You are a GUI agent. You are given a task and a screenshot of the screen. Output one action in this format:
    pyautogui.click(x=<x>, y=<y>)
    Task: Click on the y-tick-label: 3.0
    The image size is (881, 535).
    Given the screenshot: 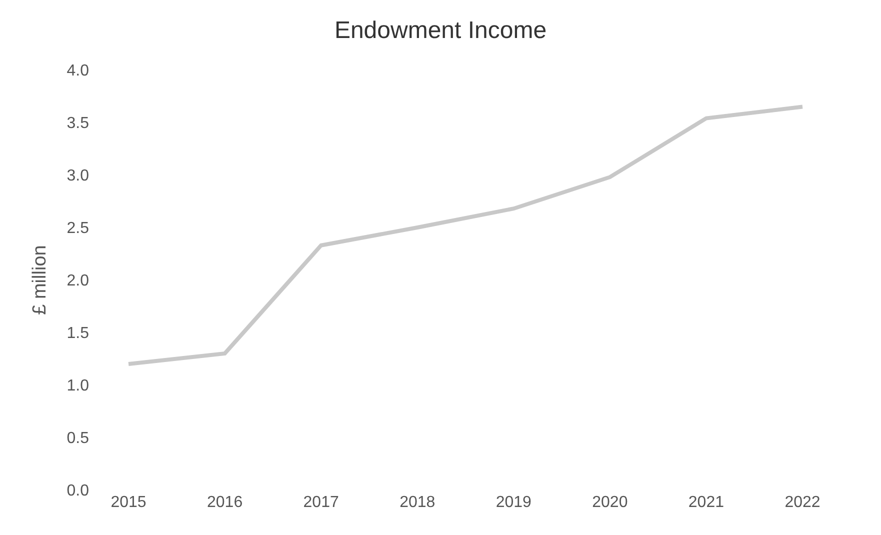 What is the action you would take?
    pyautogui.click(x=78, y=176)
    